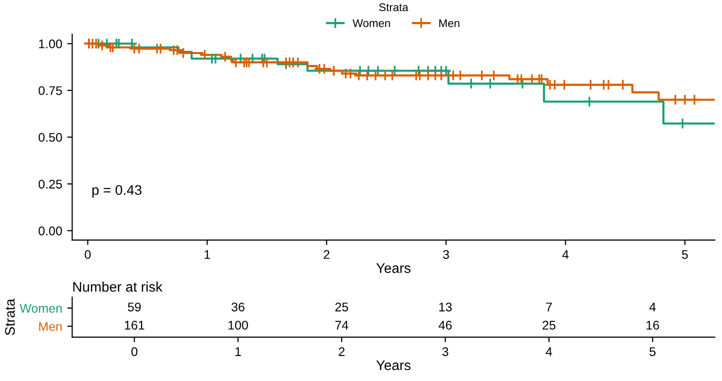 The image size is (722, 381). I want to click on data-label: 13, so click(445, 307).